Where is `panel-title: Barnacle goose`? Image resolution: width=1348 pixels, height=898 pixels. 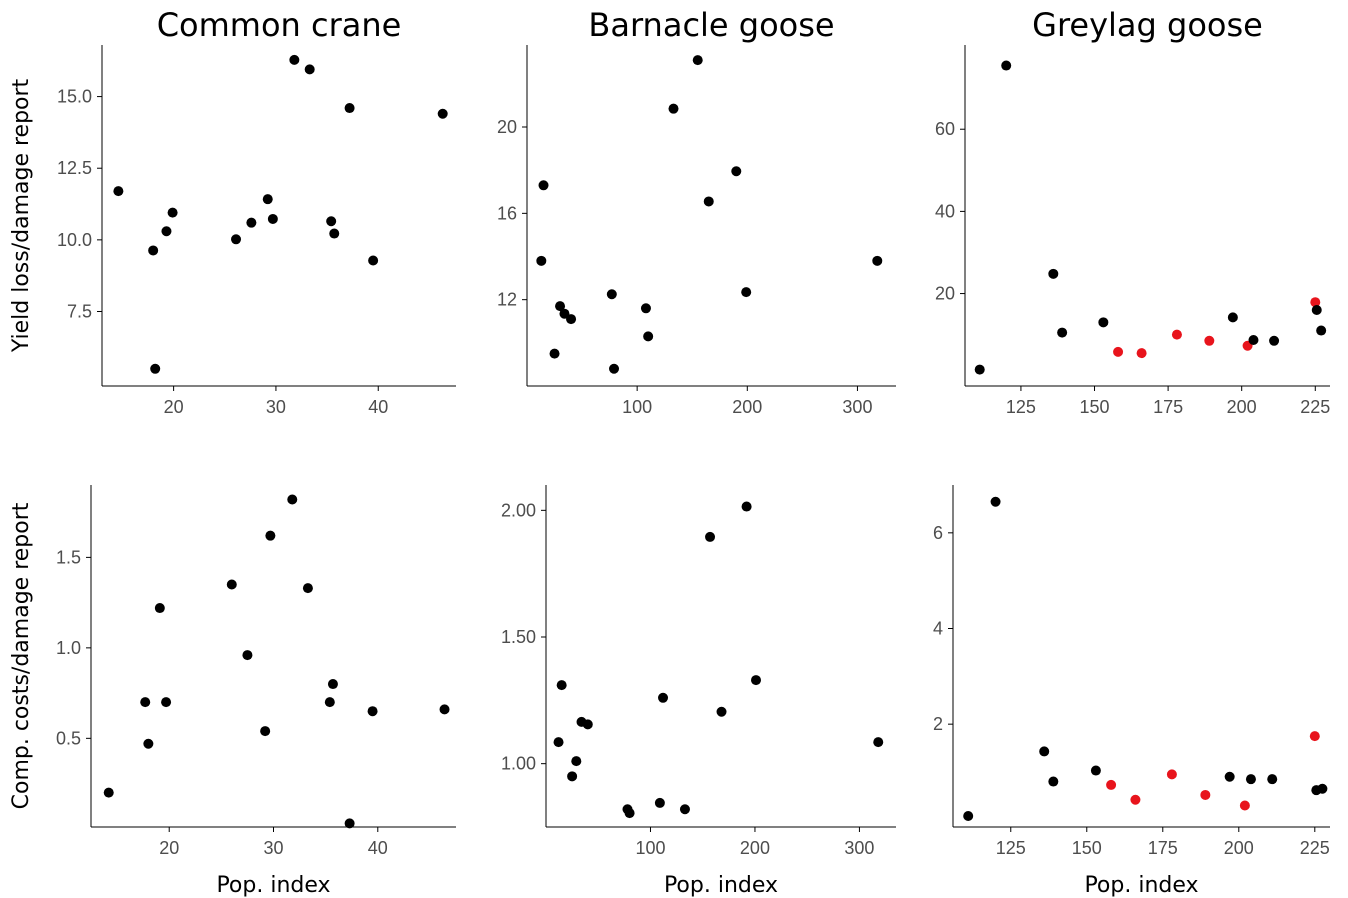
panel-title: Barnacle goose is located at coordinates (711, 25).